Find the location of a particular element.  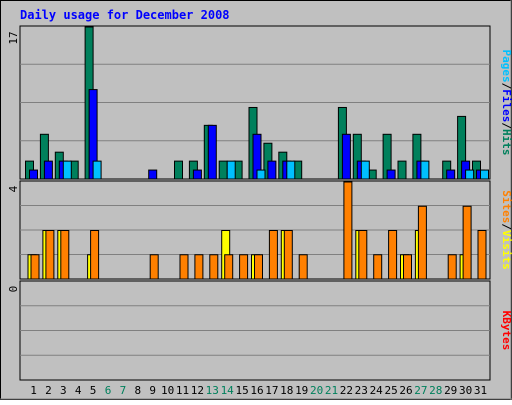

y-max-label-kbytes: 0 is located at coordinates (13, 289).